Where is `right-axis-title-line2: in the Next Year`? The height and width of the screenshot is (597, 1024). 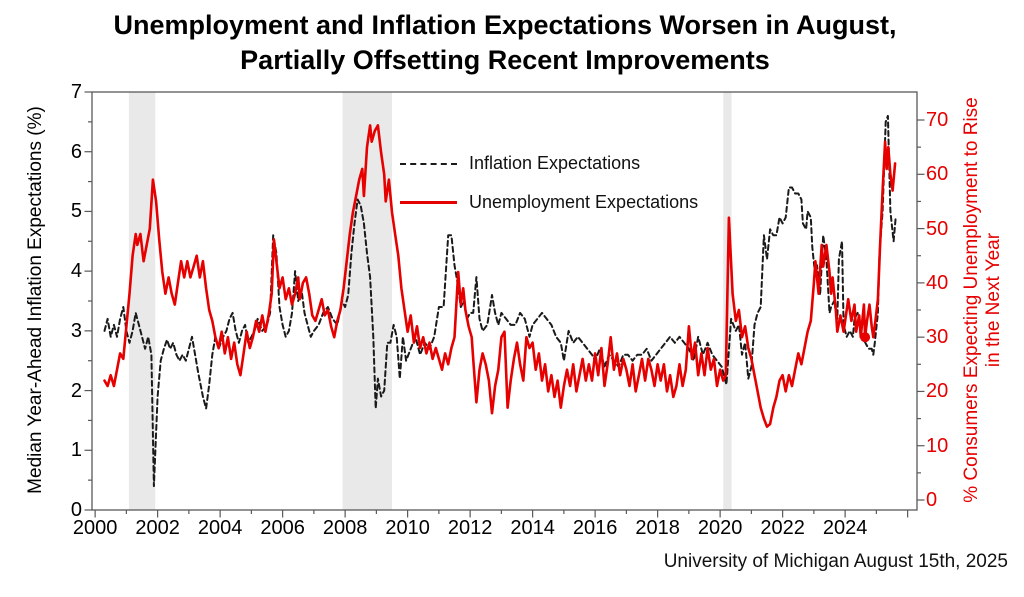 right-axis-title-line2: in the Next Year is located at coordinates (993, 300).